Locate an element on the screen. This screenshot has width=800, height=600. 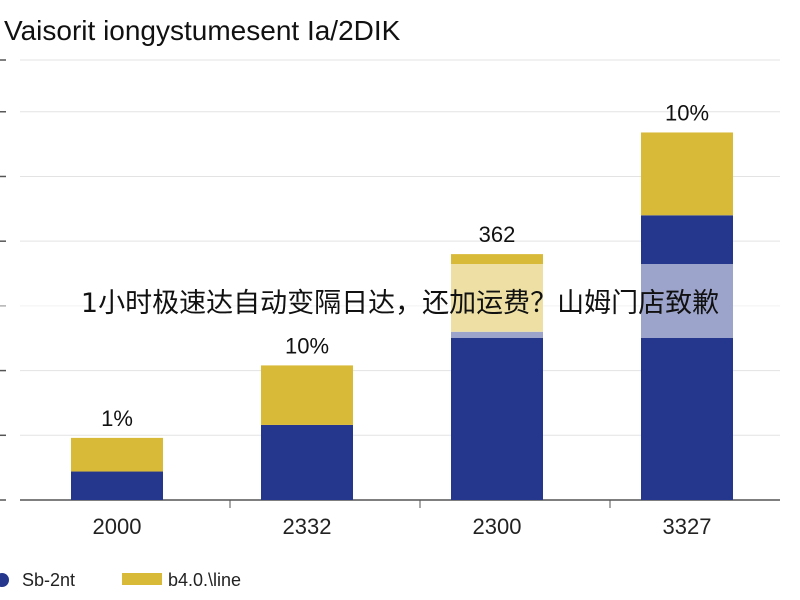
caption-backdrop is located at coordinates (400, 301).